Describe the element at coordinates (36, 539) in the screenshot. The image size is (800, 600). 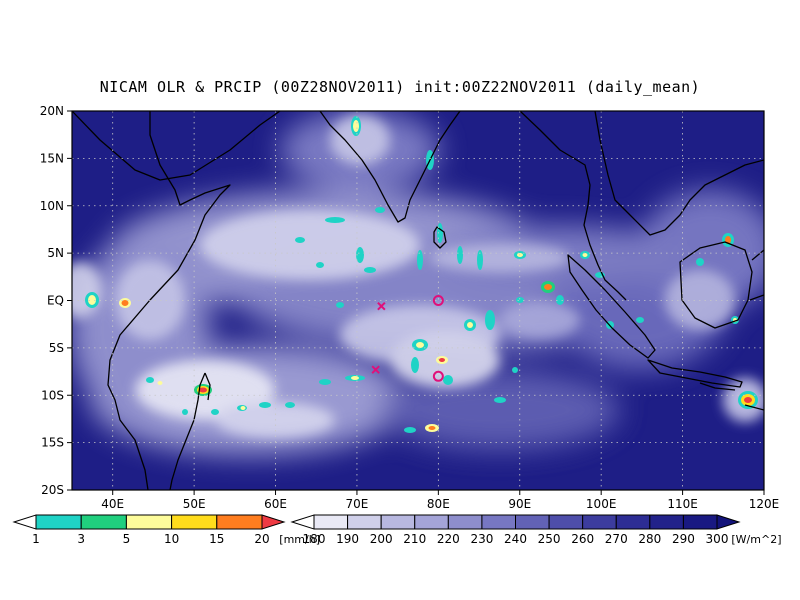
I see `colorbar-label: 1` at that location.